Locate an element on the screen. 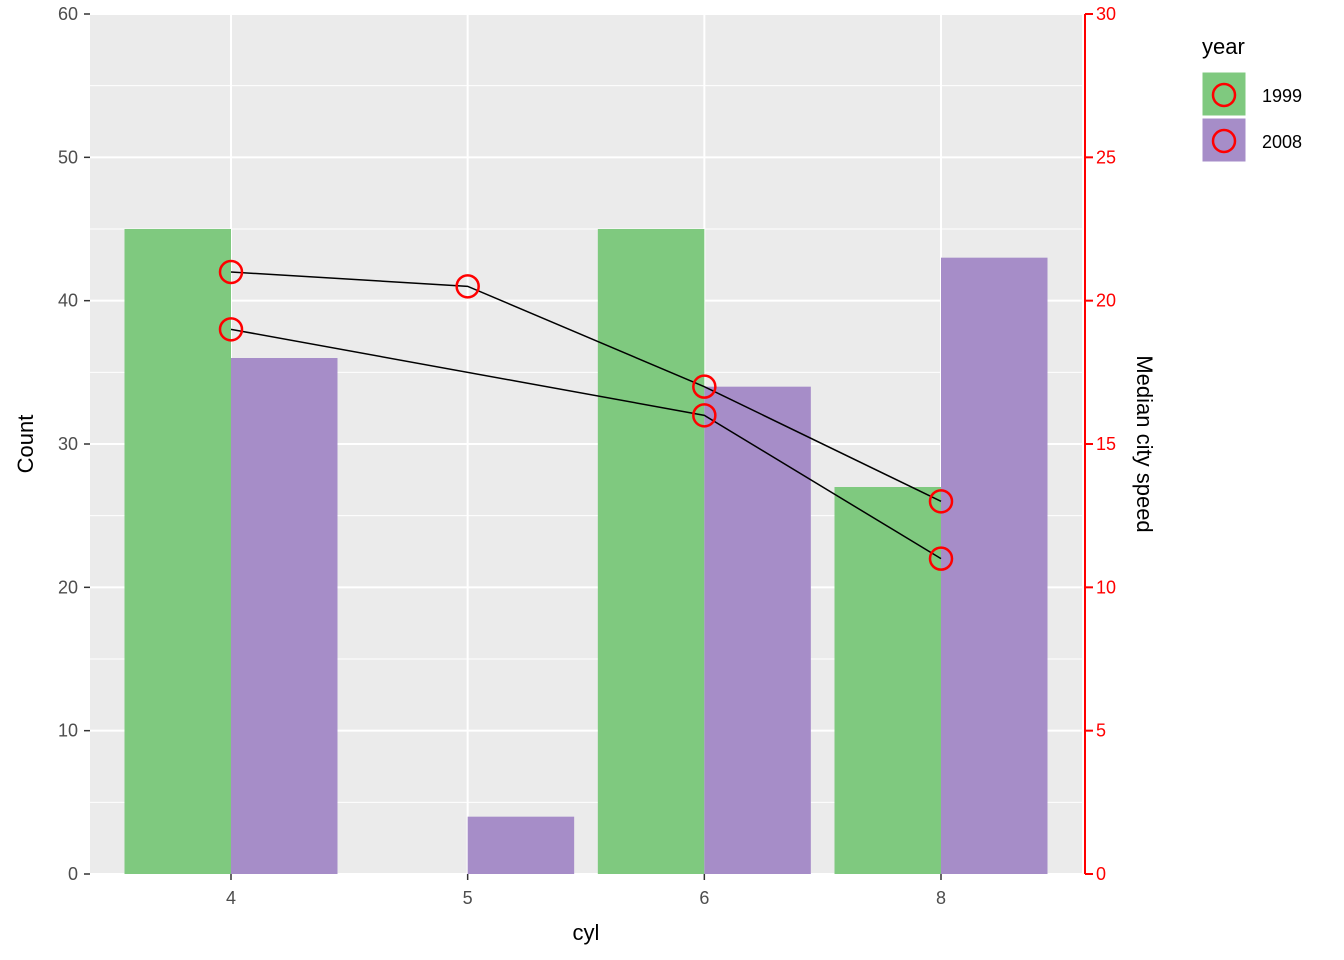 Image resolution: width=1344 pixels, height=960 pixels. x-tick-label: 6 is located at coordinates (704, 898).